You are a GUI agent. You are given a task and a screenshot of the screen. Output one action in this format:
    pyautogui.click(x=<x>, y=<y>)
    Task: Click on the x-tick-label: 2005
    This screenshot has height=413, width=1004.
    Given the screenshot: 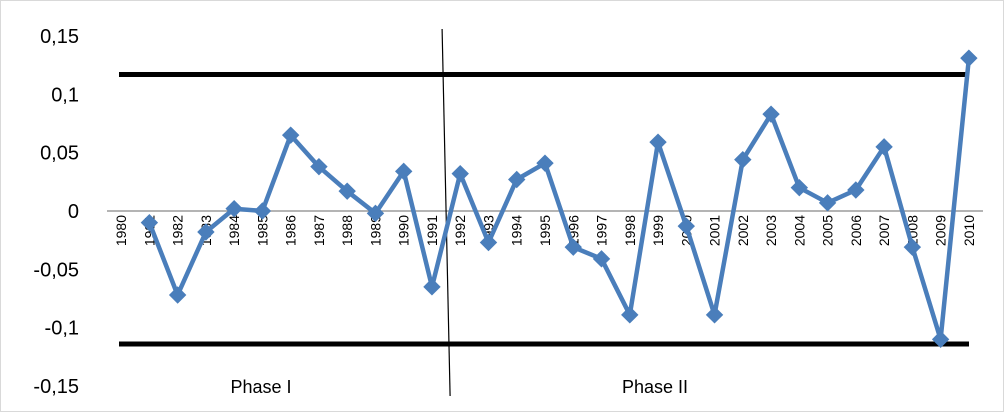 What is the action you would take?
    pyautogui.click(x=828, y=230)
    